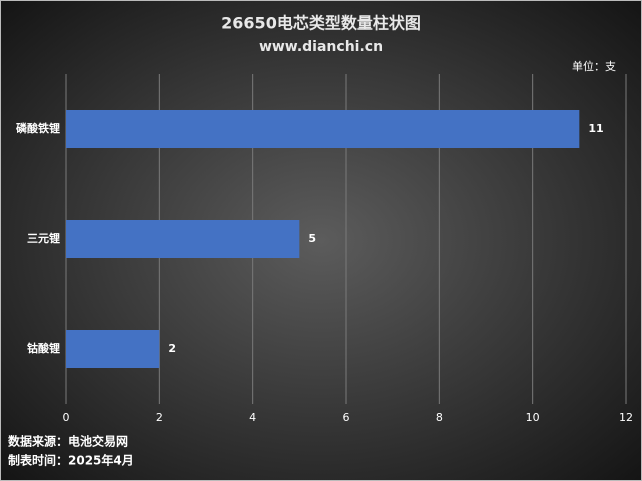 This screenshot has height=481, width=642. Describe the element at coordinates (321, 47) in the screenshot. I see `chart-subtitle: www.dianchi.cn` at that location.